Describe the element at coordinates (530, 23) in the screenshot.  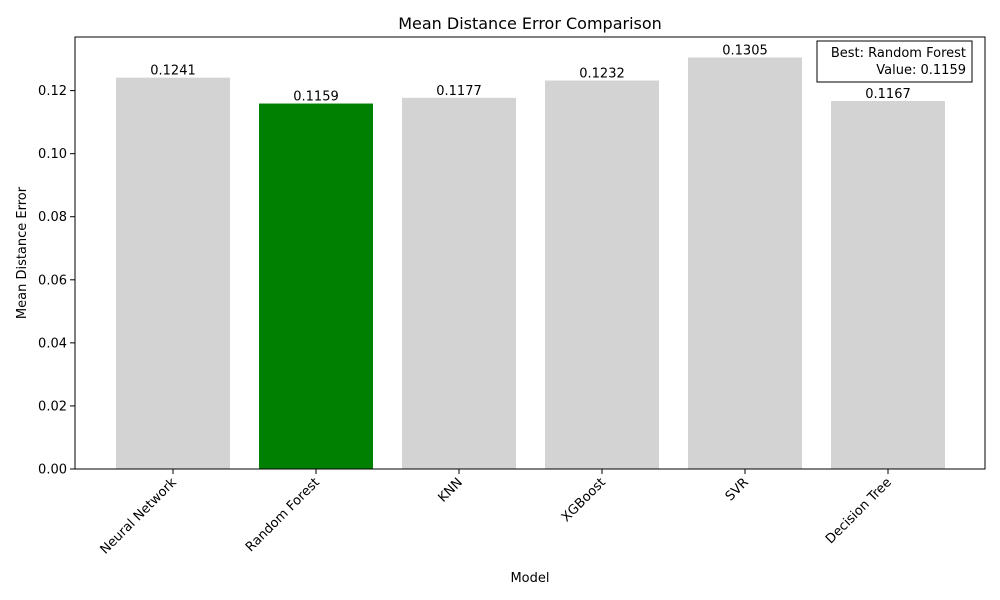
I see `chart-title: Mean Distance Error Comparison` at that location.